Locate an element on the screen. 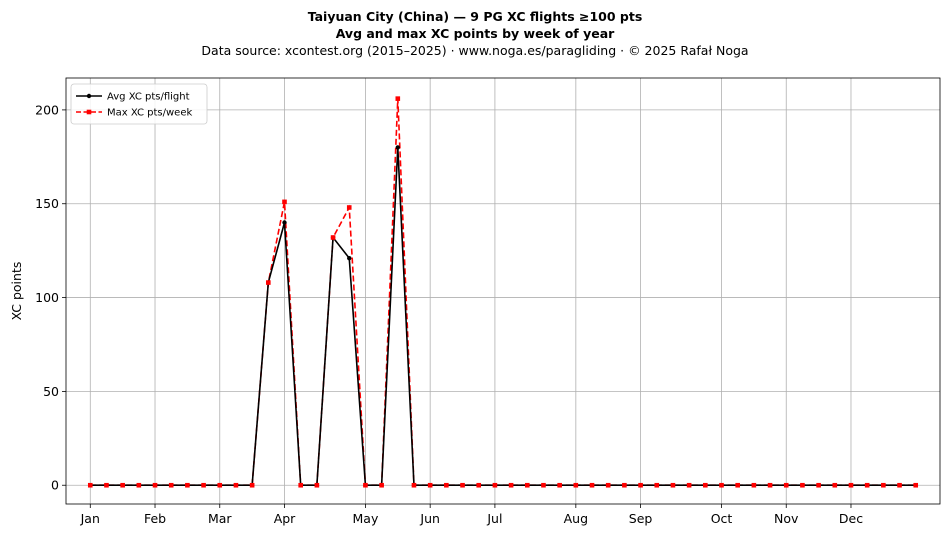 The height and width of the screenshot is (539, 950). x-tick-label: Aug is located at coordinates (576, 518).